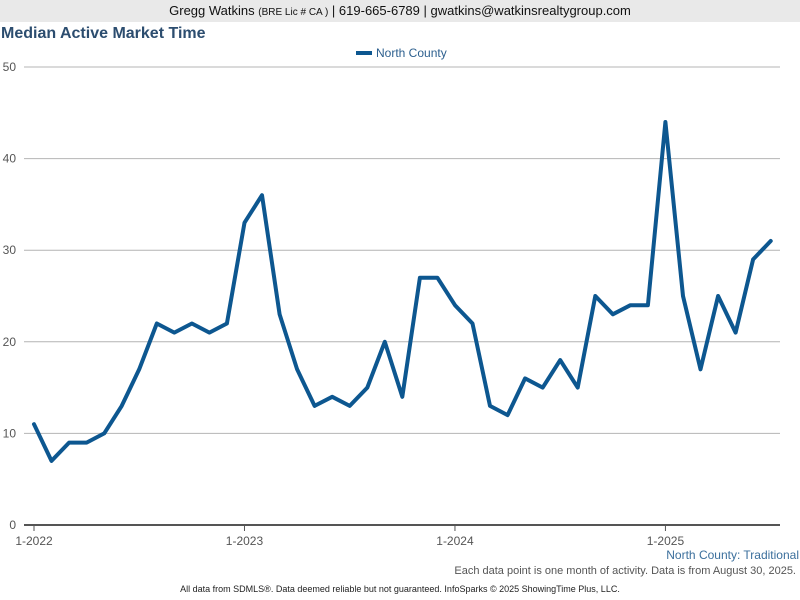 This screenshot has height=600, width=800. What do you see at coordinates (103, 33) in the screenshot?
I see `chart-title: Median Active Market Time` at bounding box center [103, 33].